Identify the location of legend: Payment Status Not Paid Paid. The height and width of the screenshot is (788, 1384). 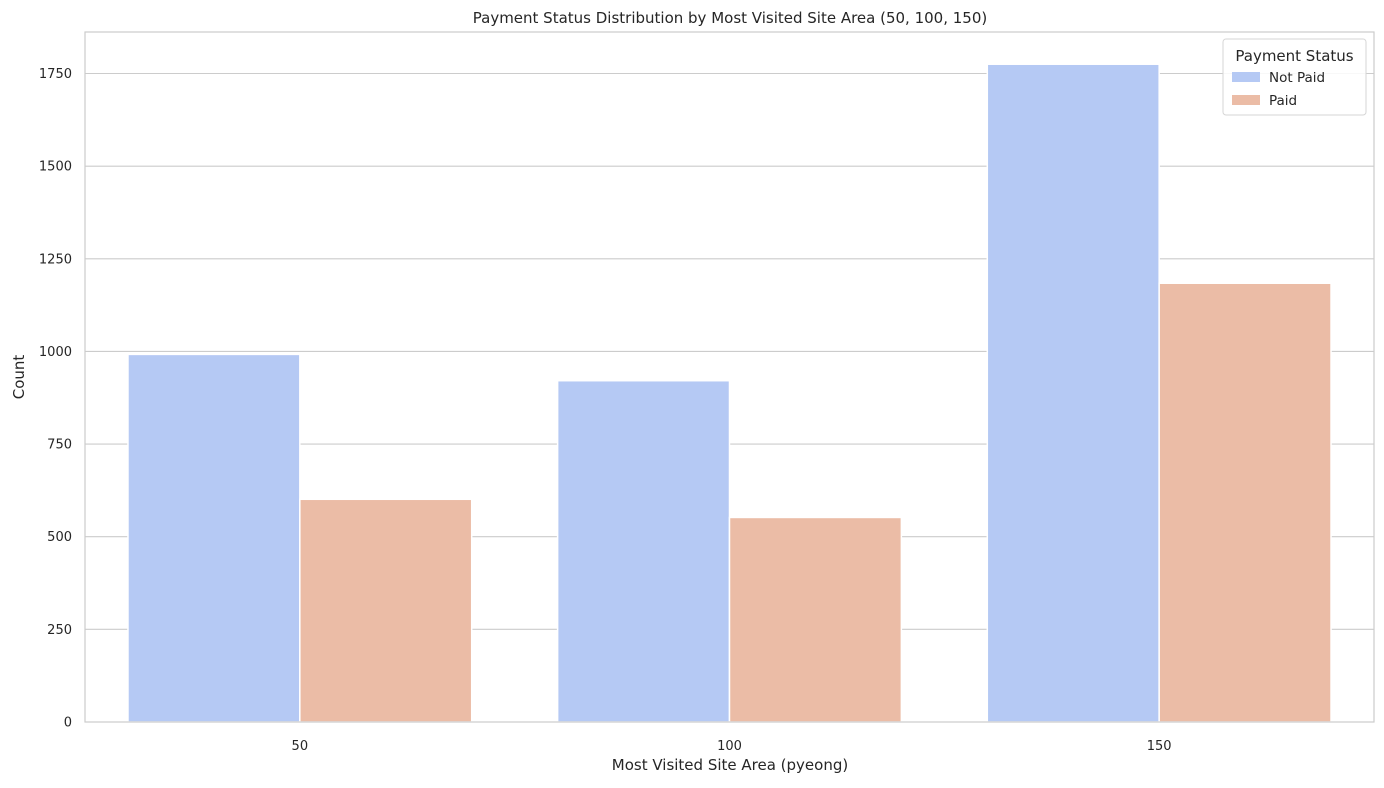
(1294, 77).